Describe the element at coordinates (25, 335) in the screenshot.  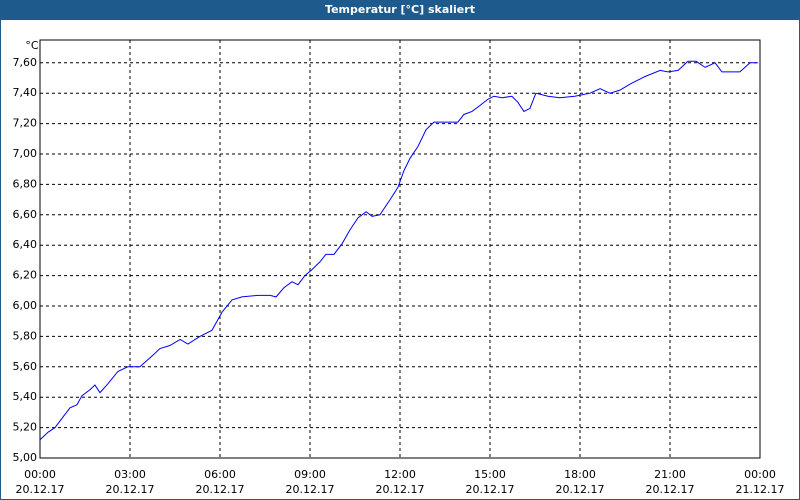
I see `y-tick-label: 5,80` at that location.